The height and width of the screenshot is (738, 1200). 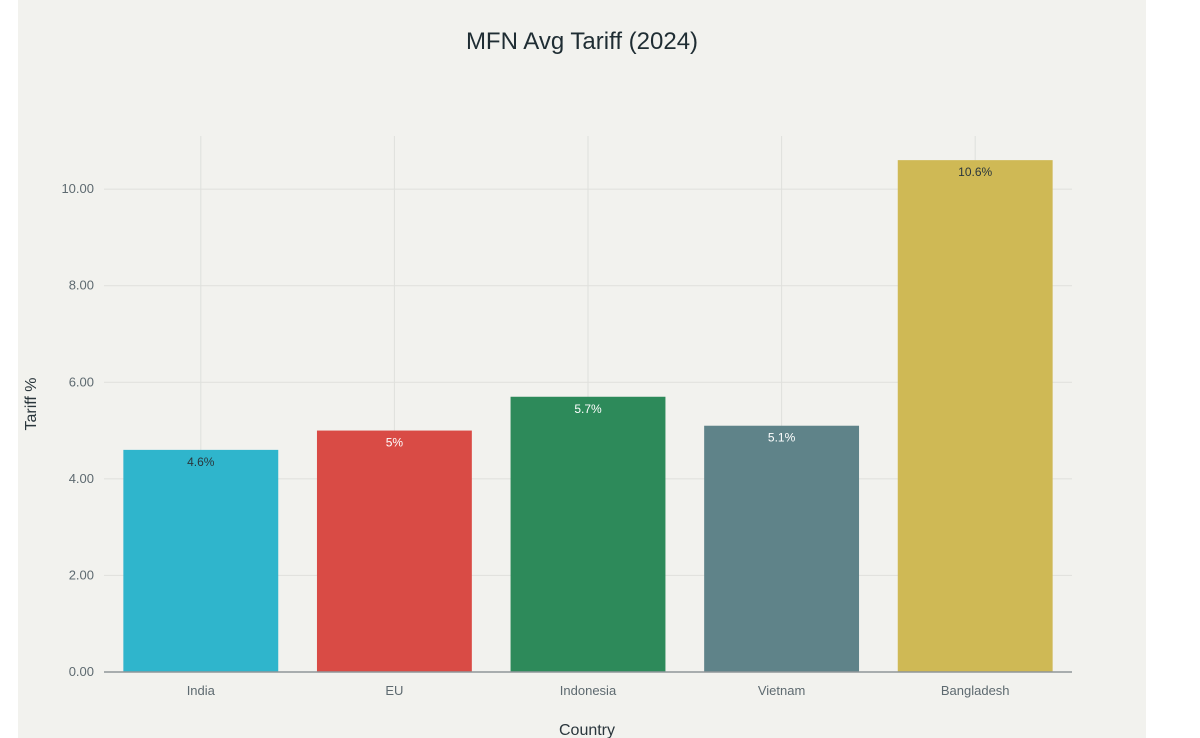 I want to click on data-label: 10.6%, so click(x=975, y=172).